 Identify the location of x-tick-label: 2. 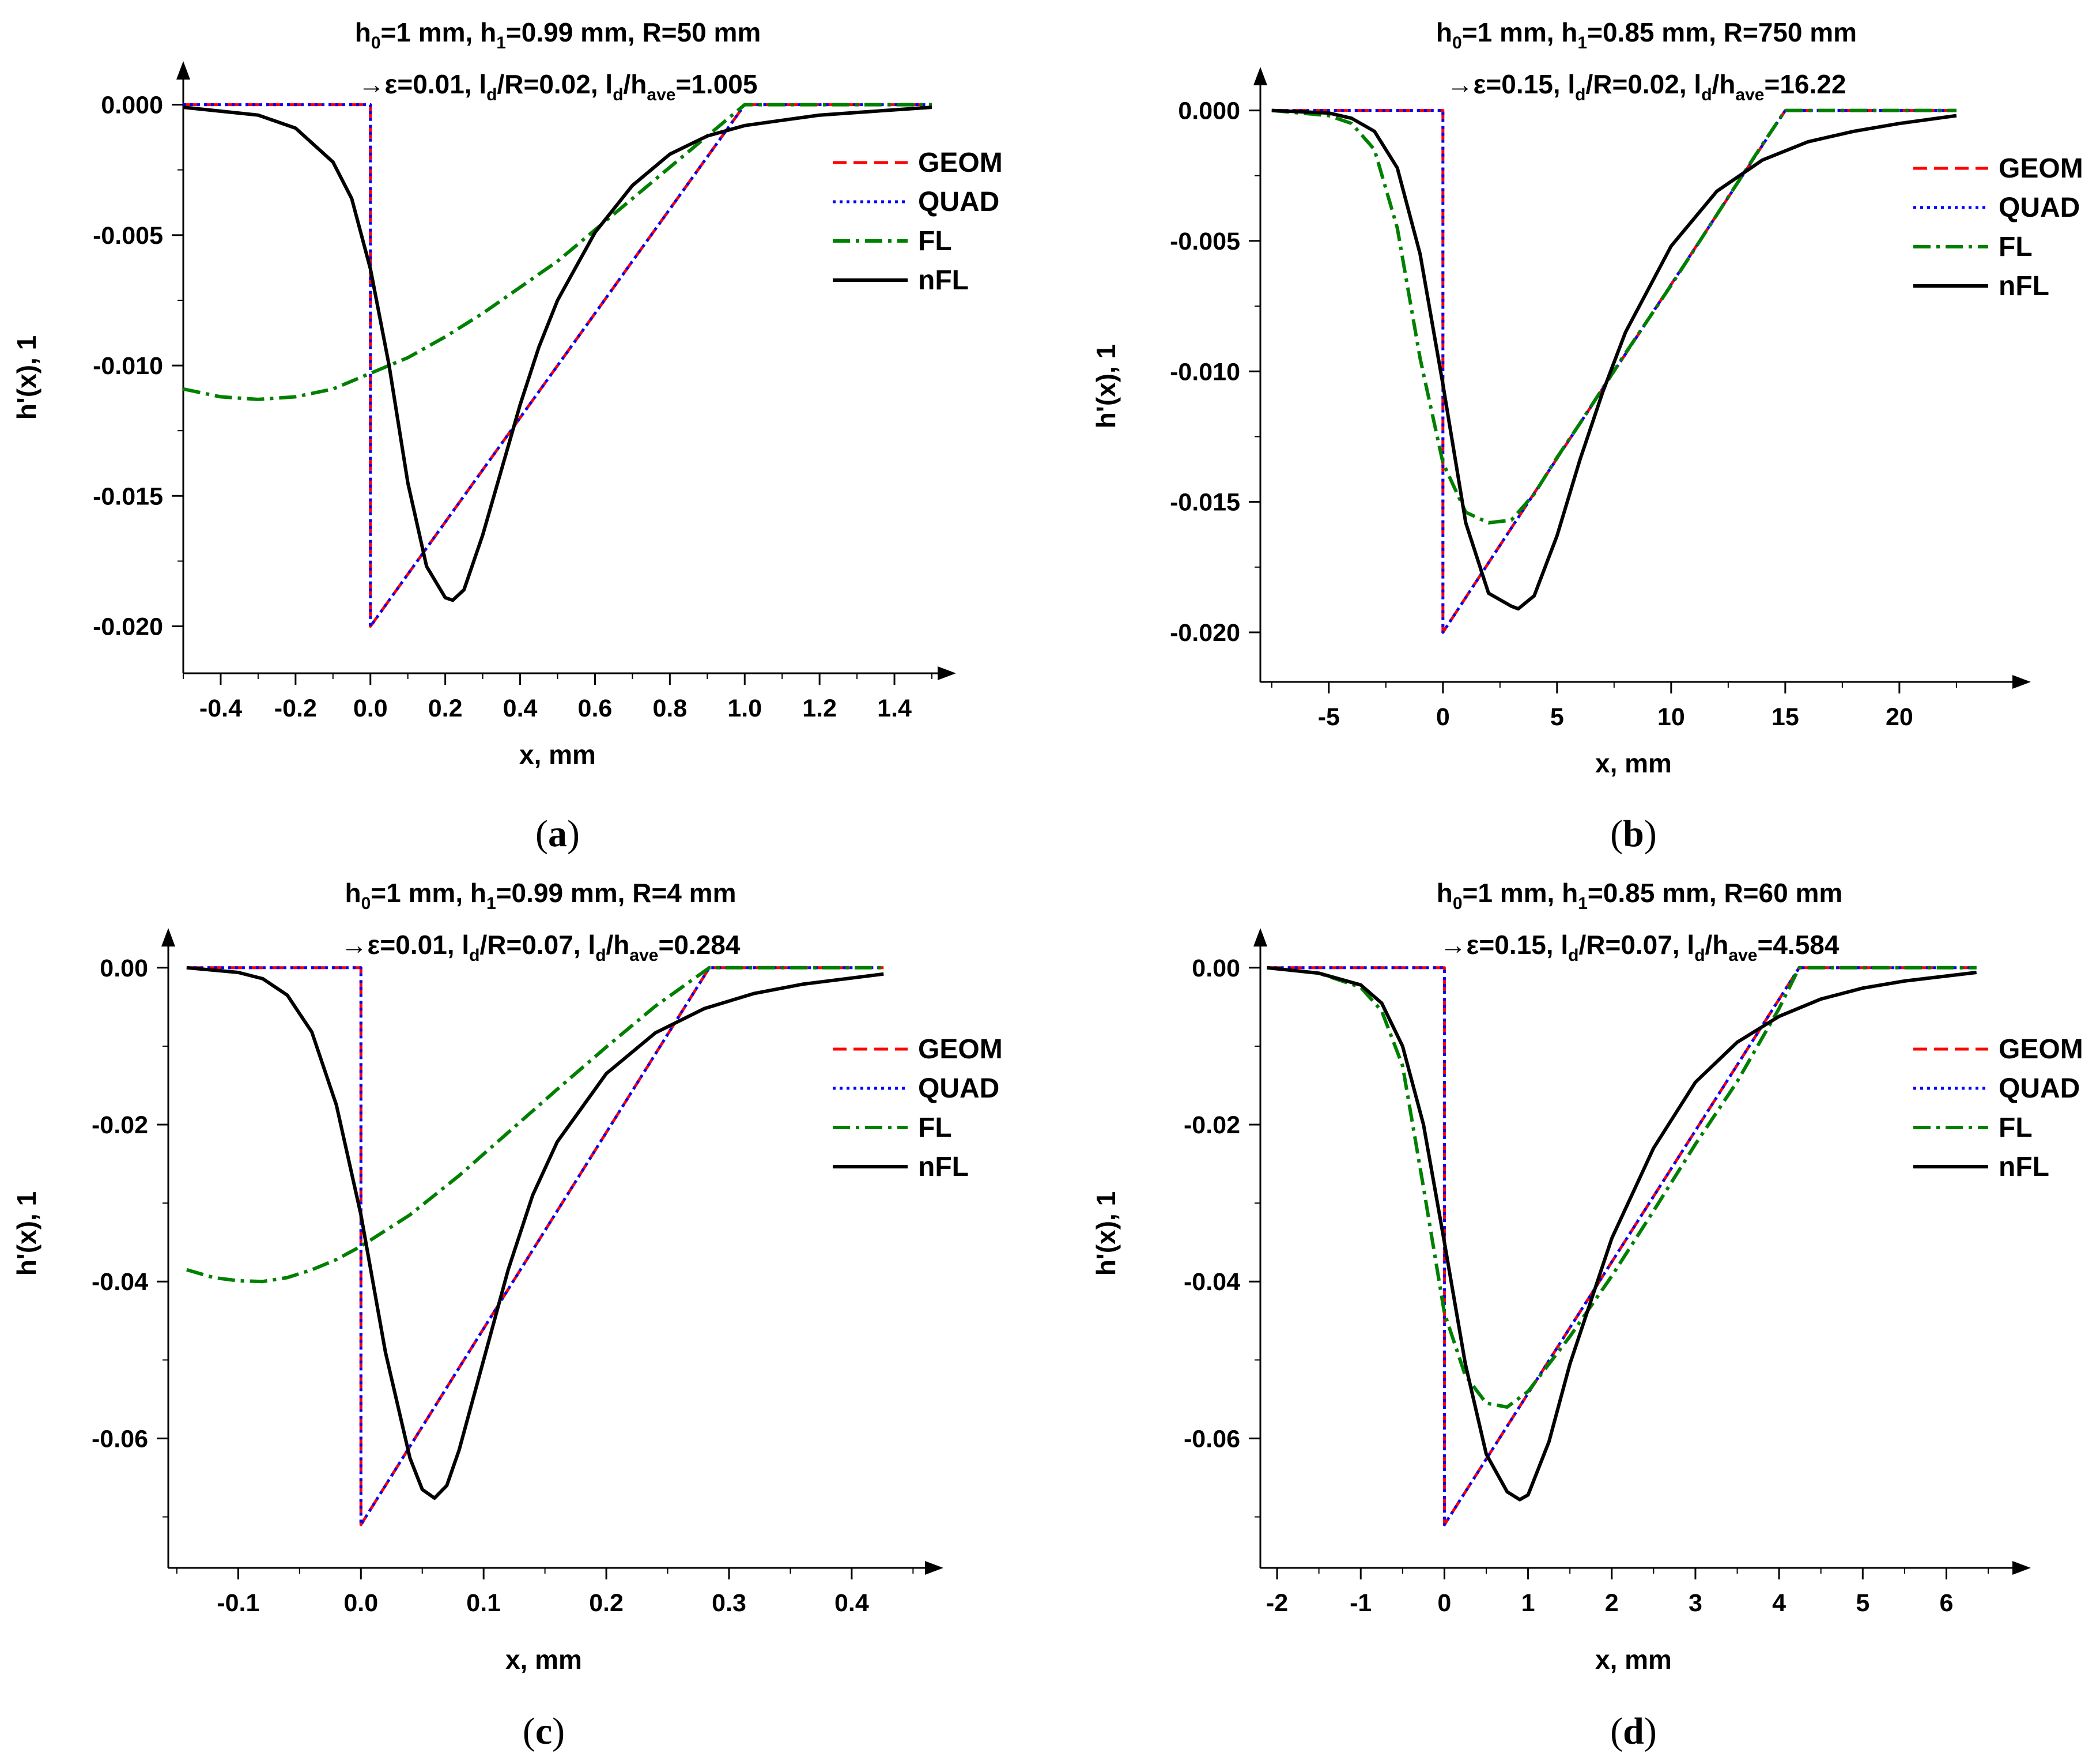
(1612, 1603).